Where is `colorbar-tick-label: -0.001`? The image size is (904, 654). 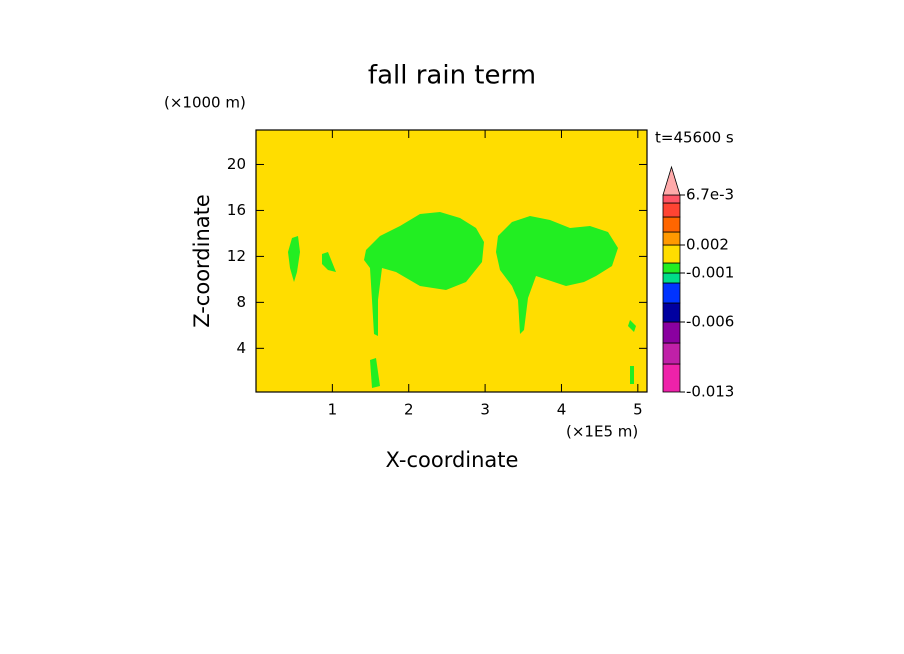
colorbar-tick-label: -0.001 is located at coordinates (710, 273).